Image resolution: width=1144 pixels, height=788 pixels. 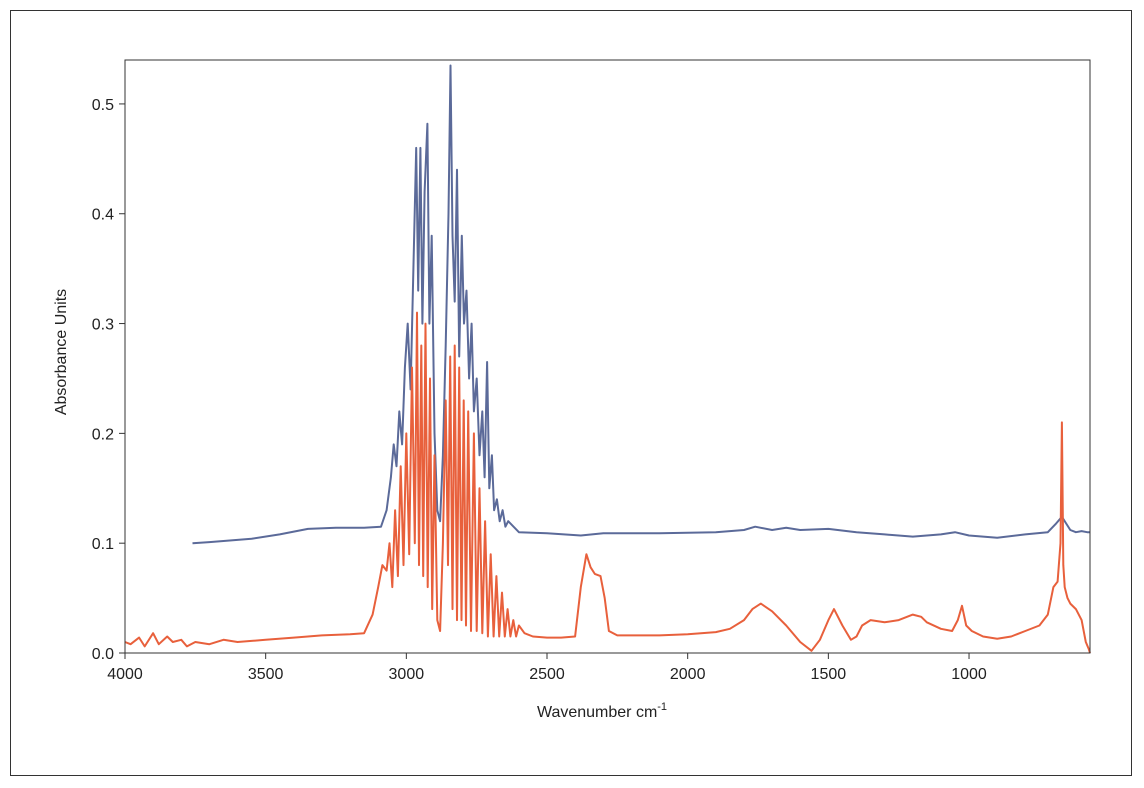 What do you see at coordinates (266, 674) in the screenshot?
I see `x-tick-label: 3500` at bounding box center [266, 674].